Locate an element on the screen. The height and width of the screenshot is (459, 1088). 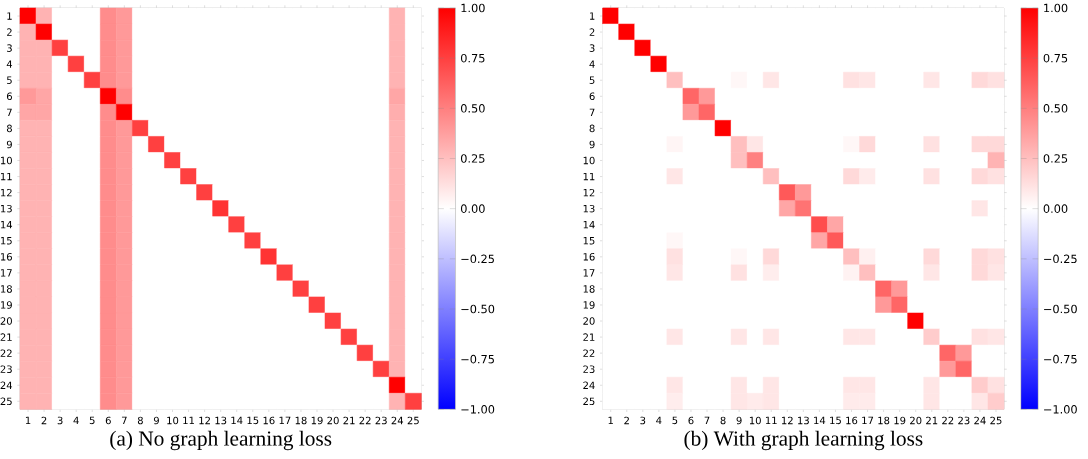
color-bar-label: −1.00 is located at coordinates (1060, 409).